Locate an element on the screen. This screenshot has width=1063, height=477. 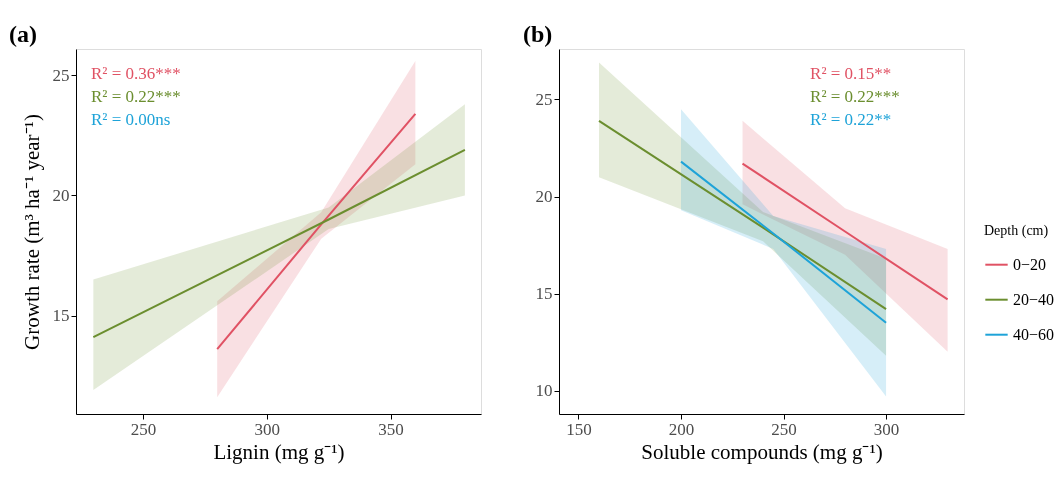
x-axis-title: Lignin (mg g⁻¹) is located at coordinates (279, 451).